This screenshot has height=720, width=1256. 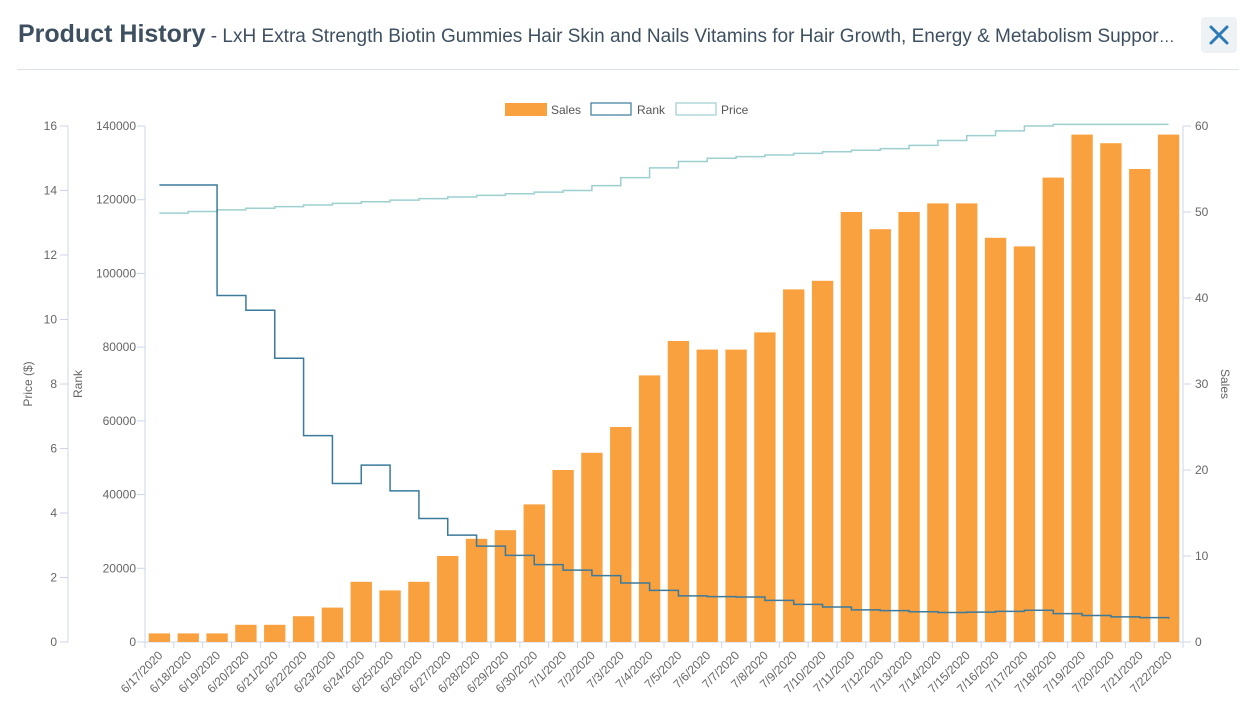 What do you see at coordinates (120, 568) in the screenshot?
I see `rank-tick-label: 20000` at bounding box center [120, 568].